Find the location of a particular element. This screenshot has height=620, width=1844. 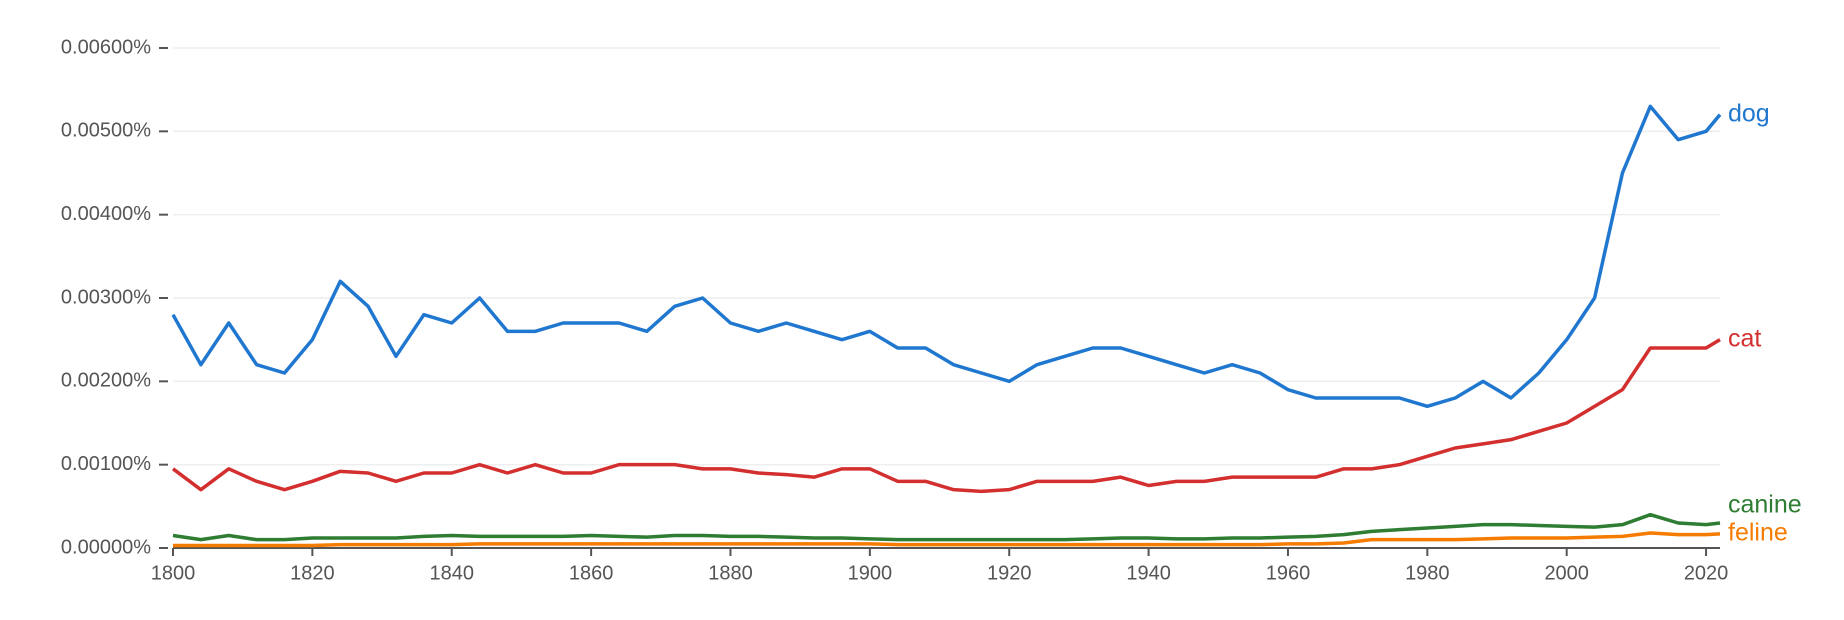

x-tick-label: 1920 is located at coordinates (1009, 573).